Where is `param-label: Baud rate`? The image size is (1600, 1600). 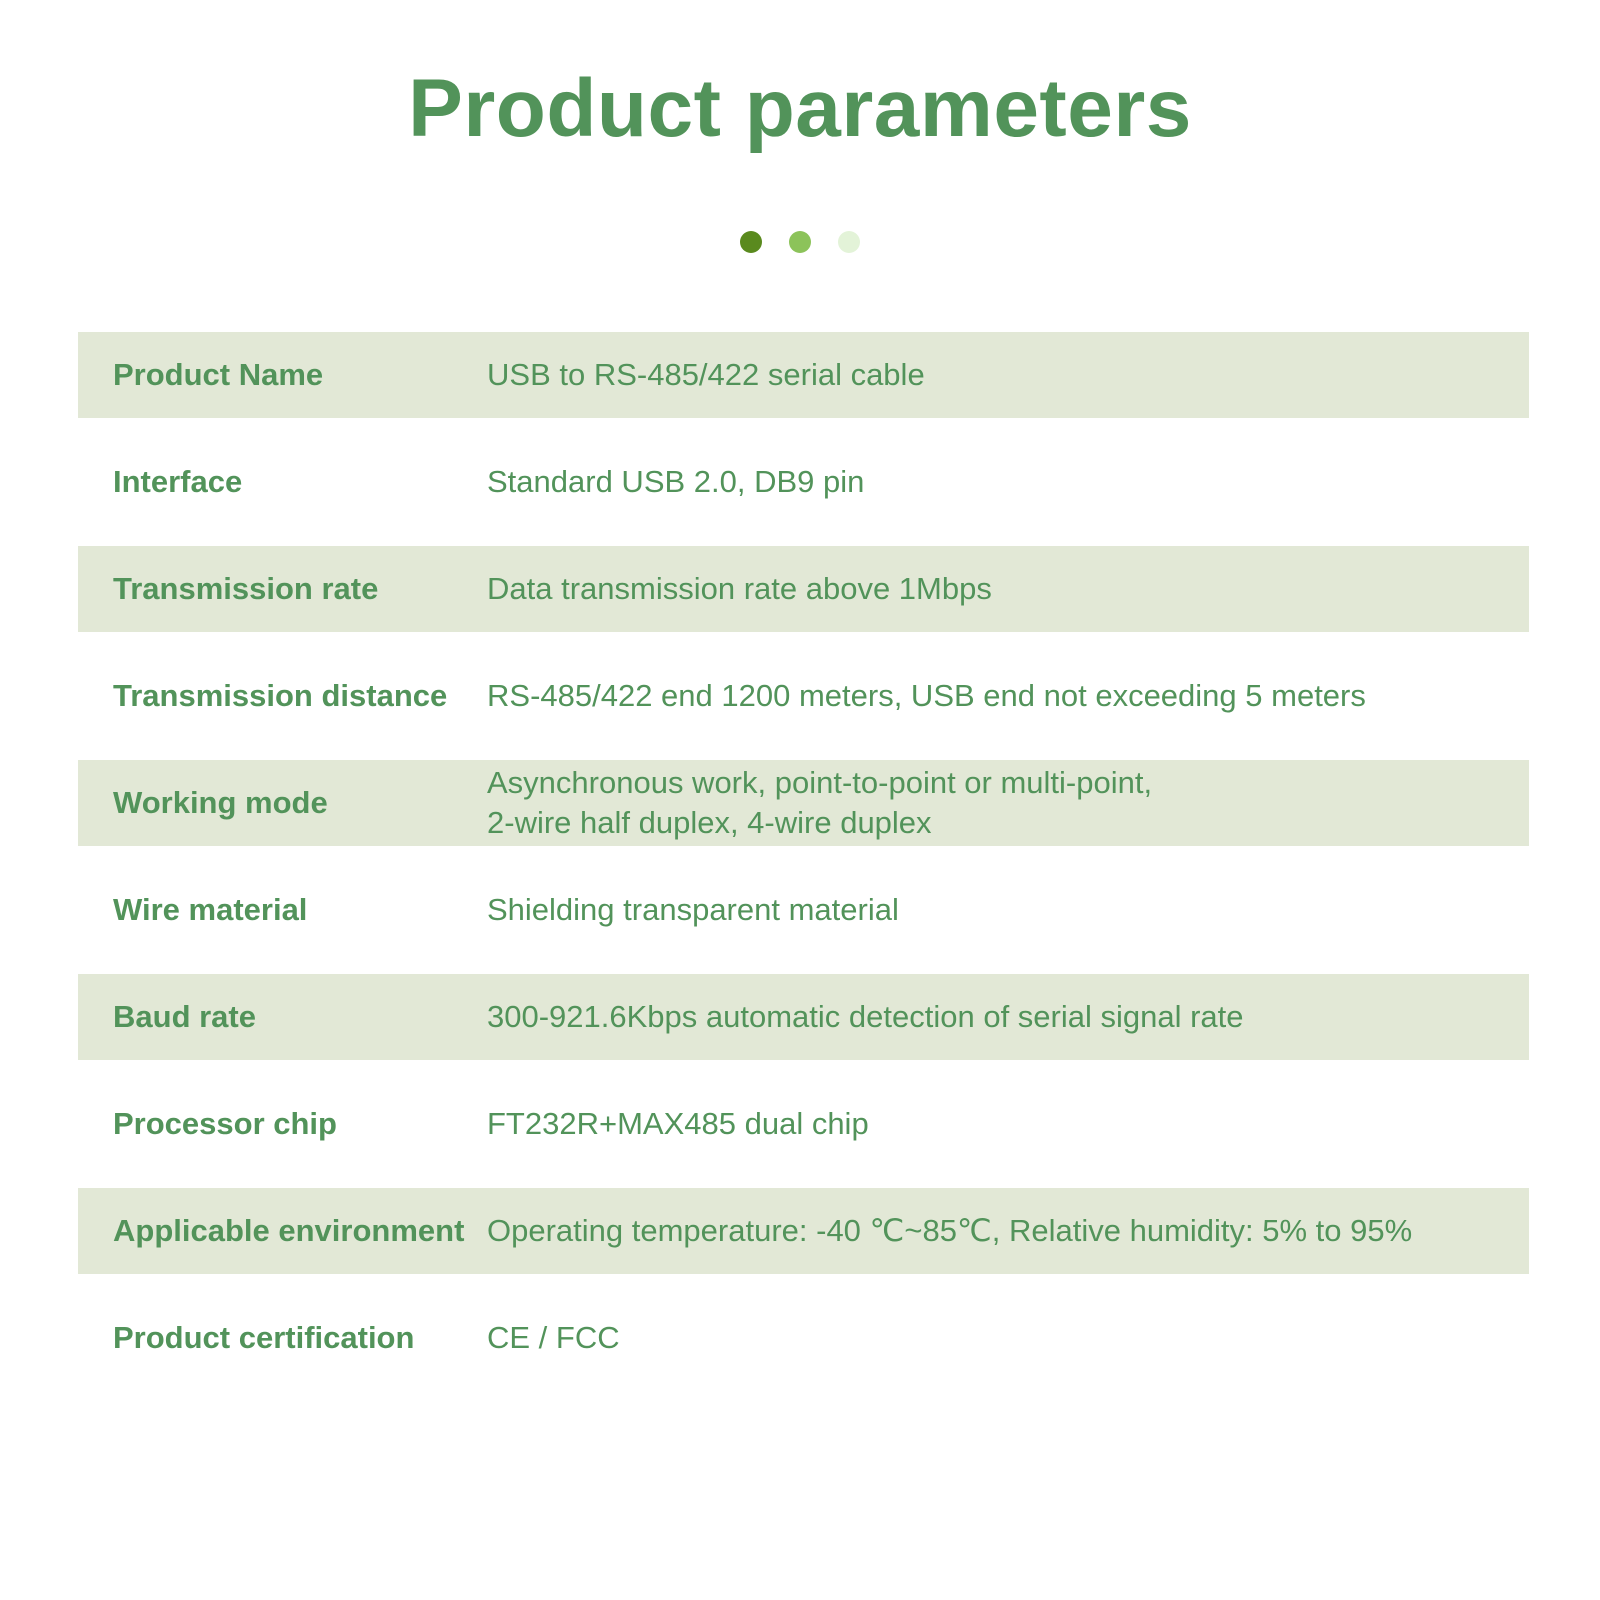 param-label: Baud rate is located at coordinates (184, 1016).